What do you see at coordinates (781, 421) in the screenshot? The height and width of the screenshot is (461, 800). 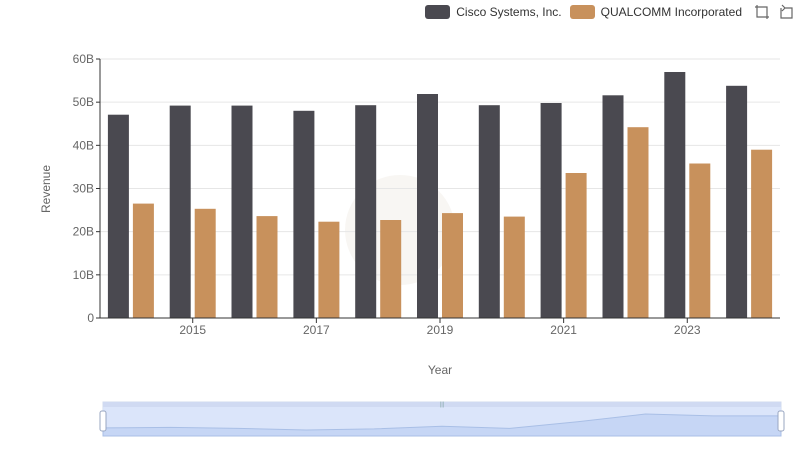 I see `slider-right-handle` at bounding box center [781, 421].